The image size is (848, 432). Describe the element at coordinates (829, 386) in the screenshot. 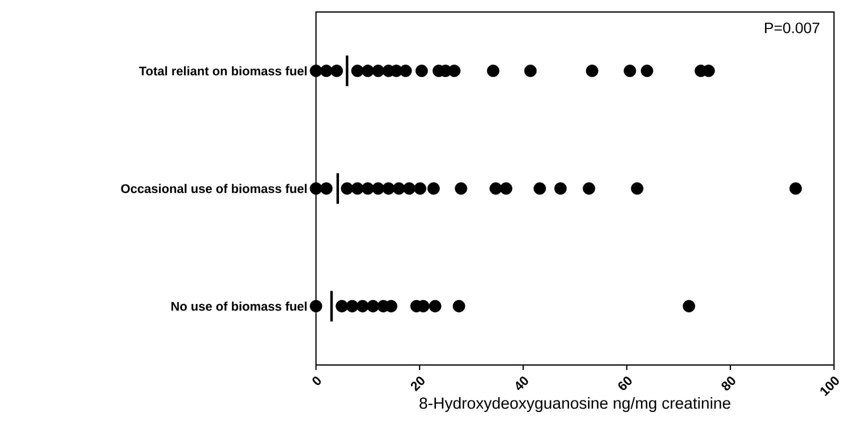

I see `x-tick-label: 100` at that location.